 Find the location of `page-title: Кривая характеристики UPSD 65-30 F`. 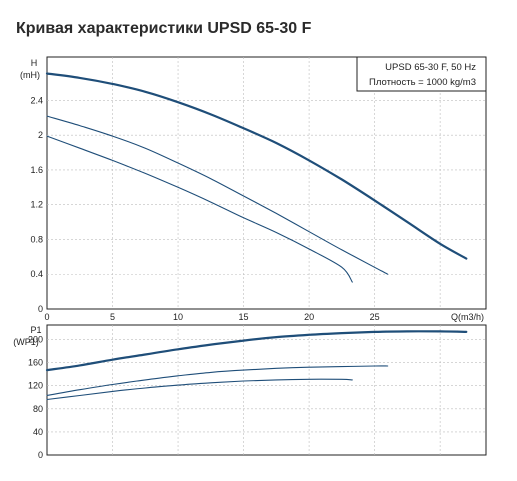

page-title: Кривая характеристики UPSD 65-30 F is located at coordinates (164, 28).